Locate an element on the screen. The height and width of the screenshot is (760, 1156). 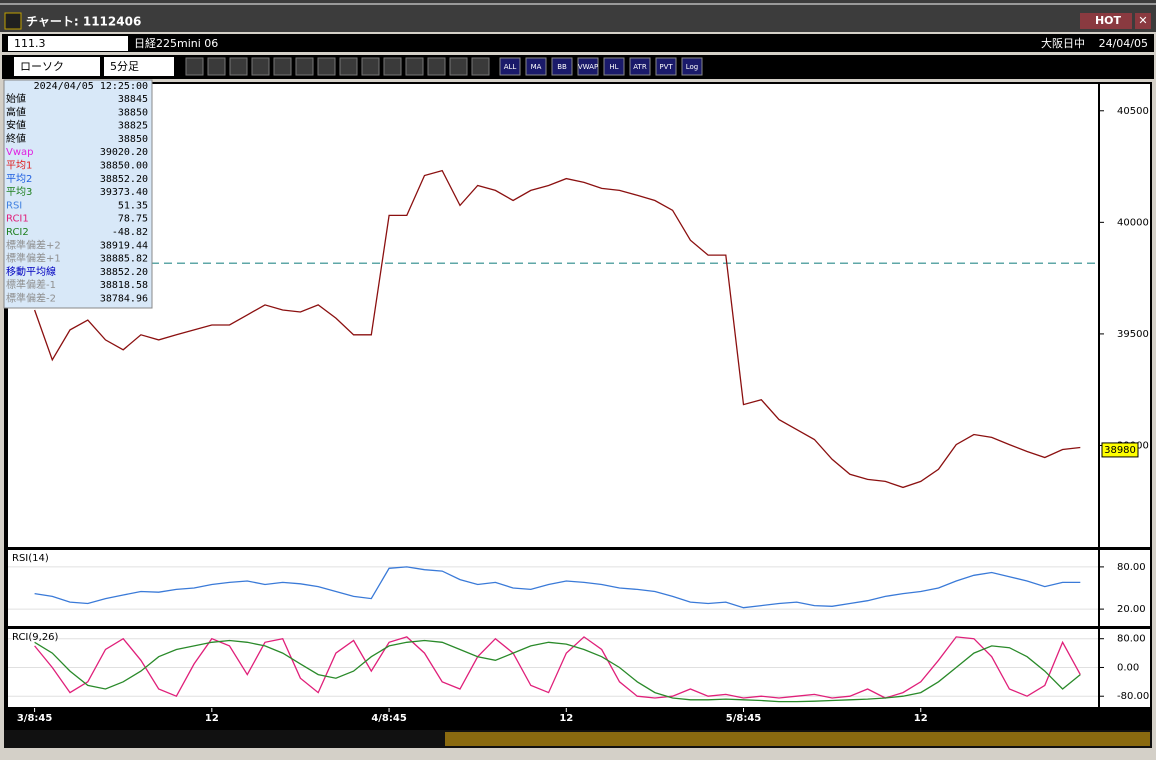
tool-button-label: PVT is located at coordinates (666, 67).